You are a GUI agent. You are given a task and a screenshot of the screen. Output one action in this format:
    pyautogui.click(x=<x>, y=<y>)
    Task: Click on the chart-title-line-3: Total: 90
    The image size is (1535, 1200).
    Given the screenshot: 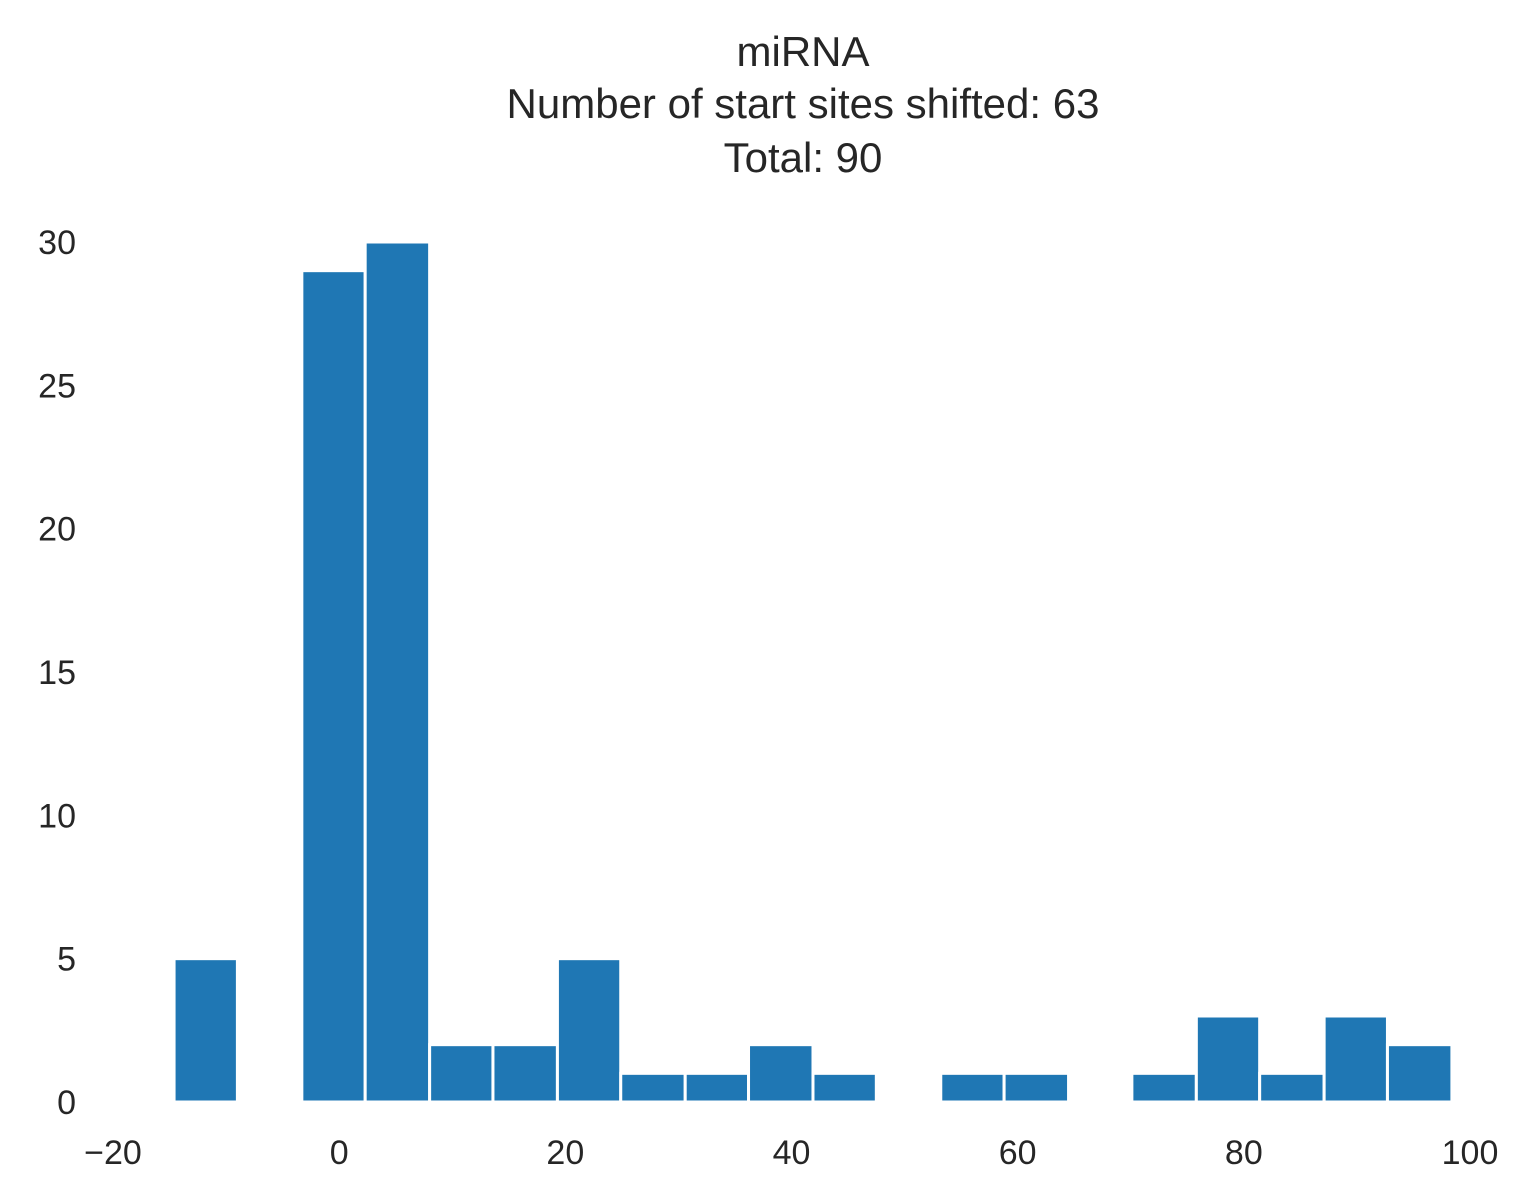 What is the action you would take?
    pyautogui.click(x=803, y=157)
    